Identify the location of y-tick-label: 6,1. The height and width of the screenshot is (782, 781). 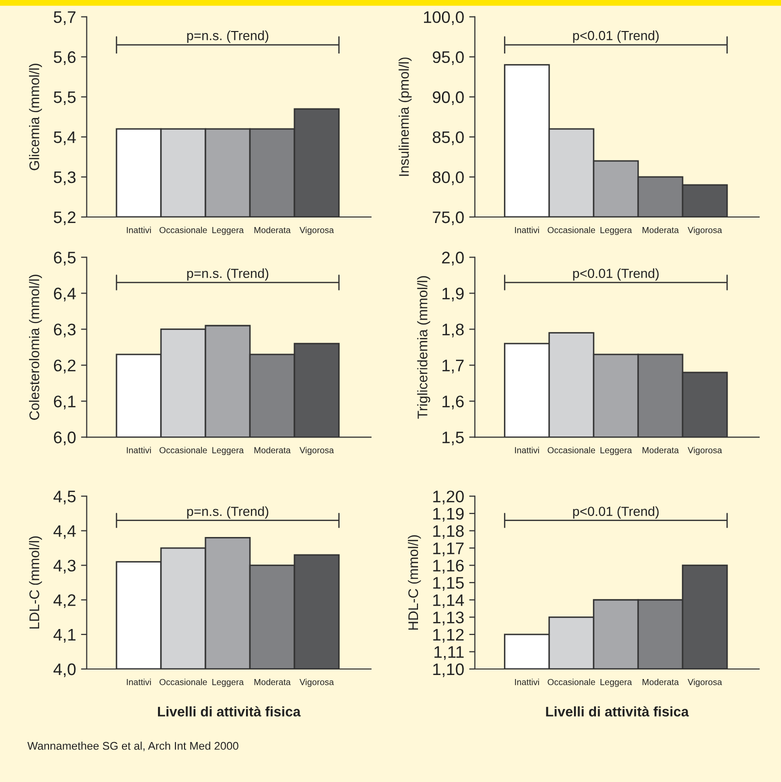
(65, 403).